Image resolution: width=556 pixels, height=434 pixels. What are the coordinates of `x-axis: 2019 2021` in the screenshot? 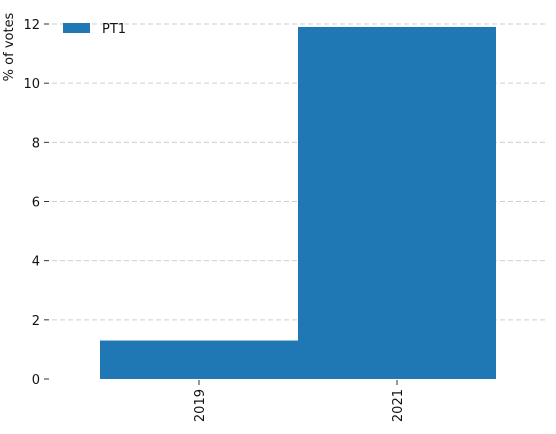 It's located at (299, 401).